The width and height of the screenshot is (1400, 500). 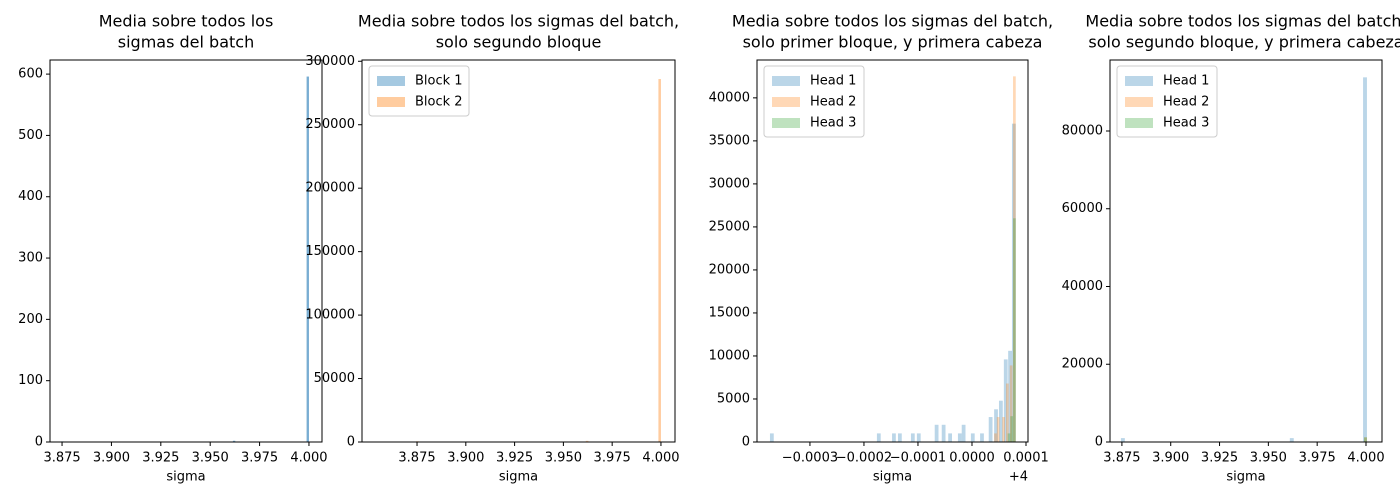 What do you see at coordinates (733, 398) in the screenshot?
I see `y-tick-label: 5000` at bounding box center [733, 398].